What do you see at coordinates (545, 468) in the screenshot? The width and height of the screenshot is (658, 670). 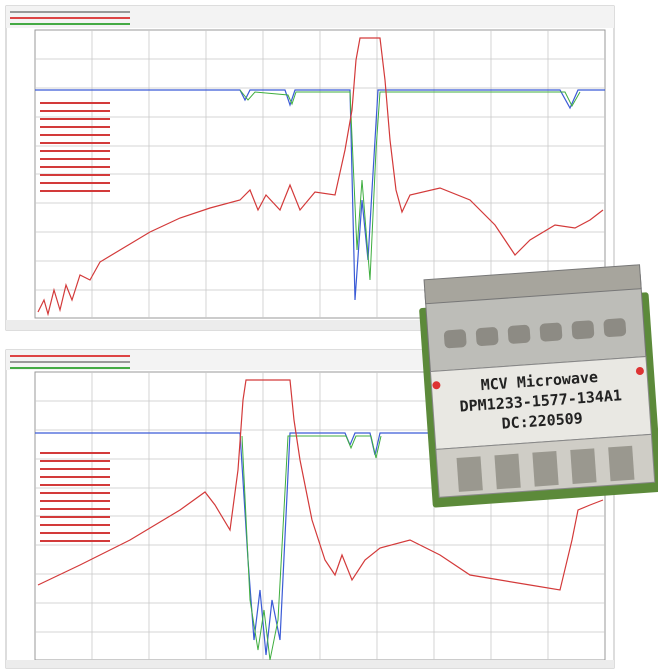 I see `pins` at bounding box center [545, 468].